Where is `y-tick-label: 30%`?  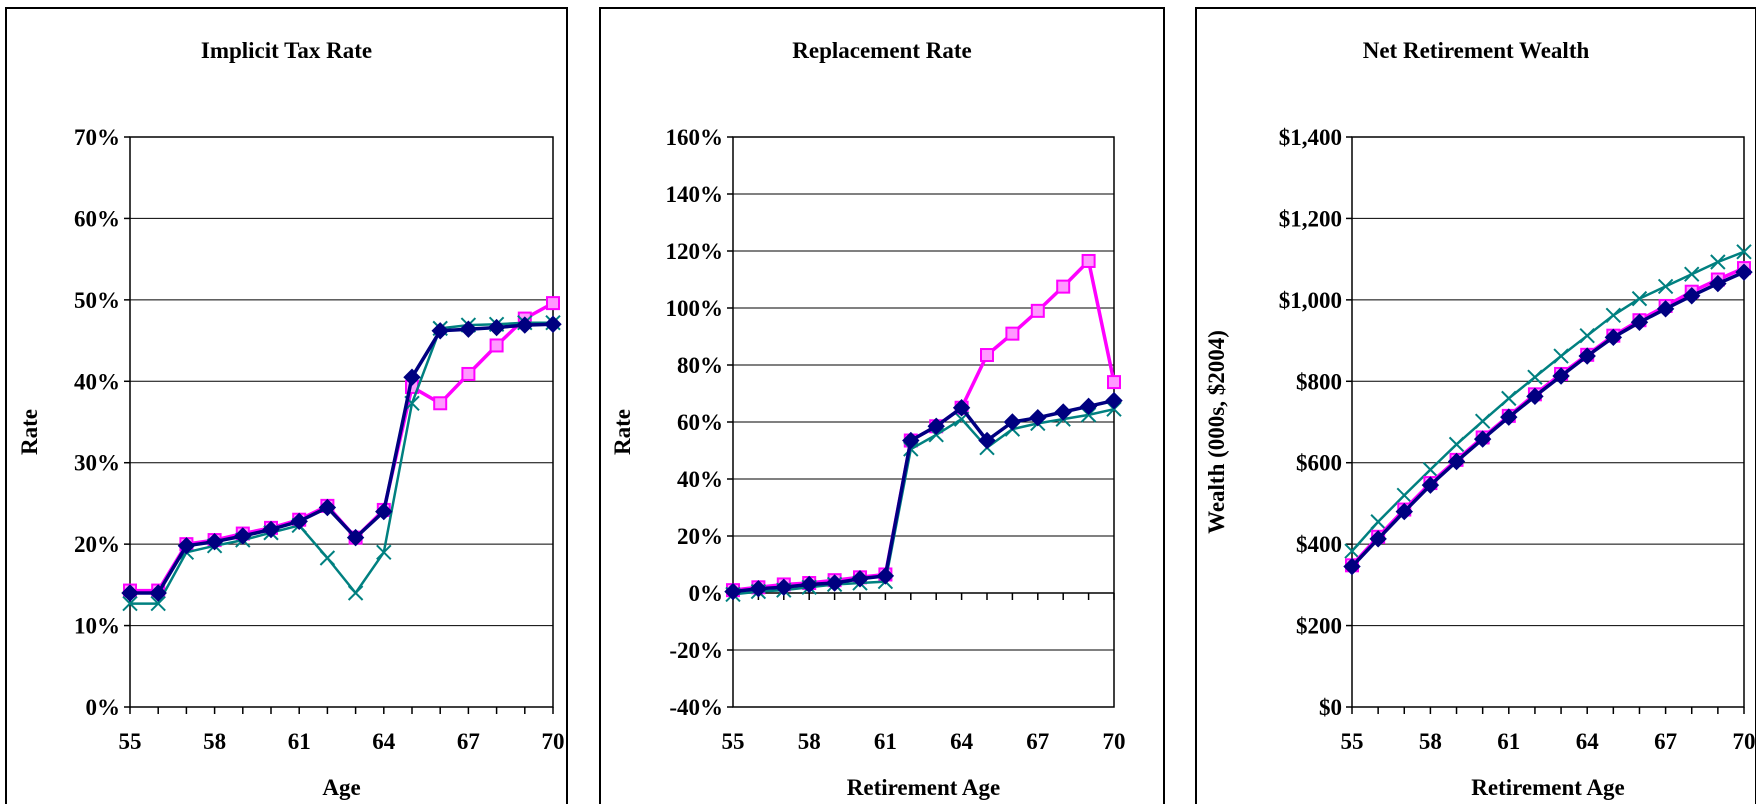
y-tick-label: 30% is located at coordinates (97, 463).